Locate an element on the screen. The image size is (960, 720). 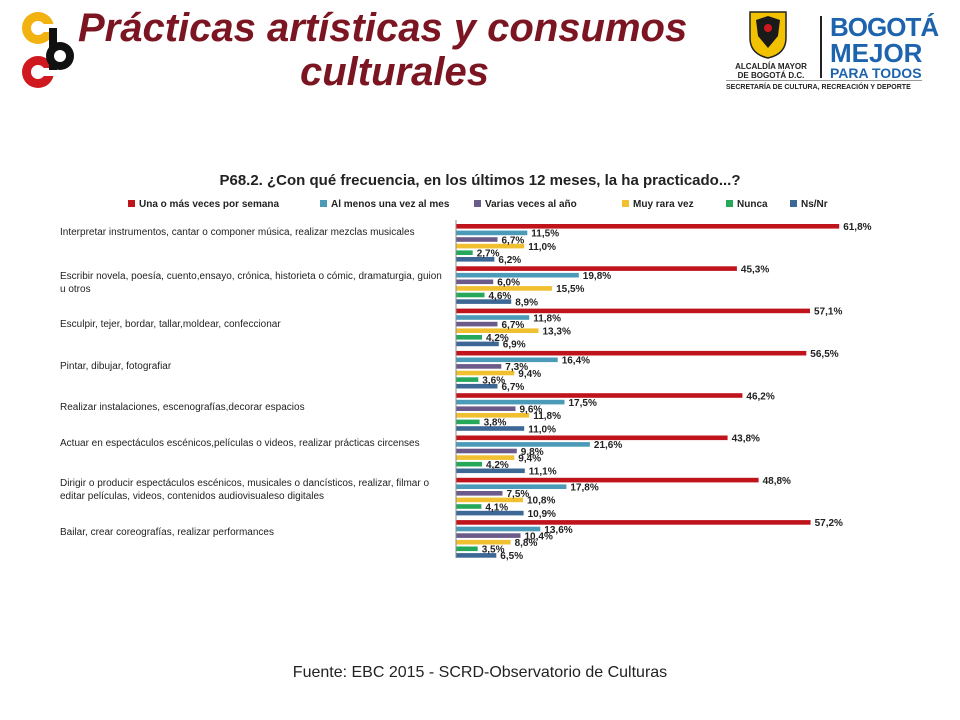
page-title-line-2: culturales is located at coordinates (394, 72).